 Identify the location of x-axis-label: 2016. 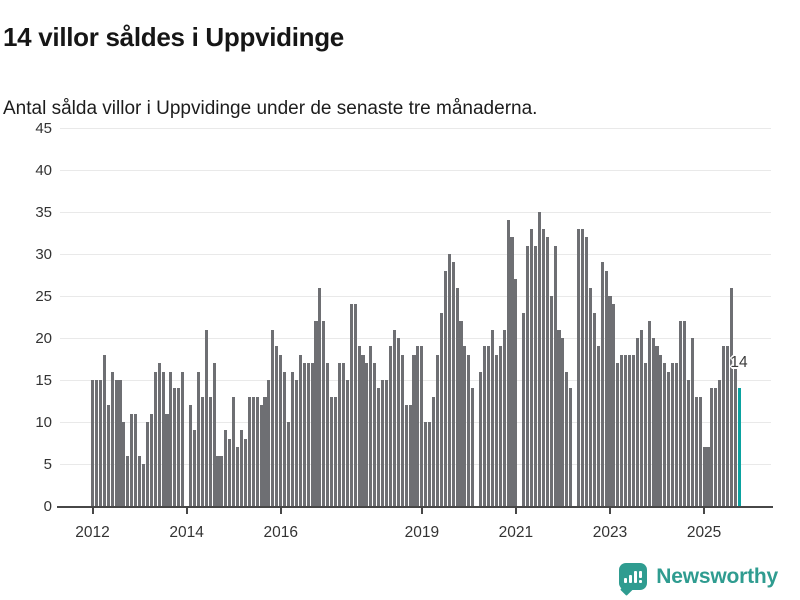
(280, 532).